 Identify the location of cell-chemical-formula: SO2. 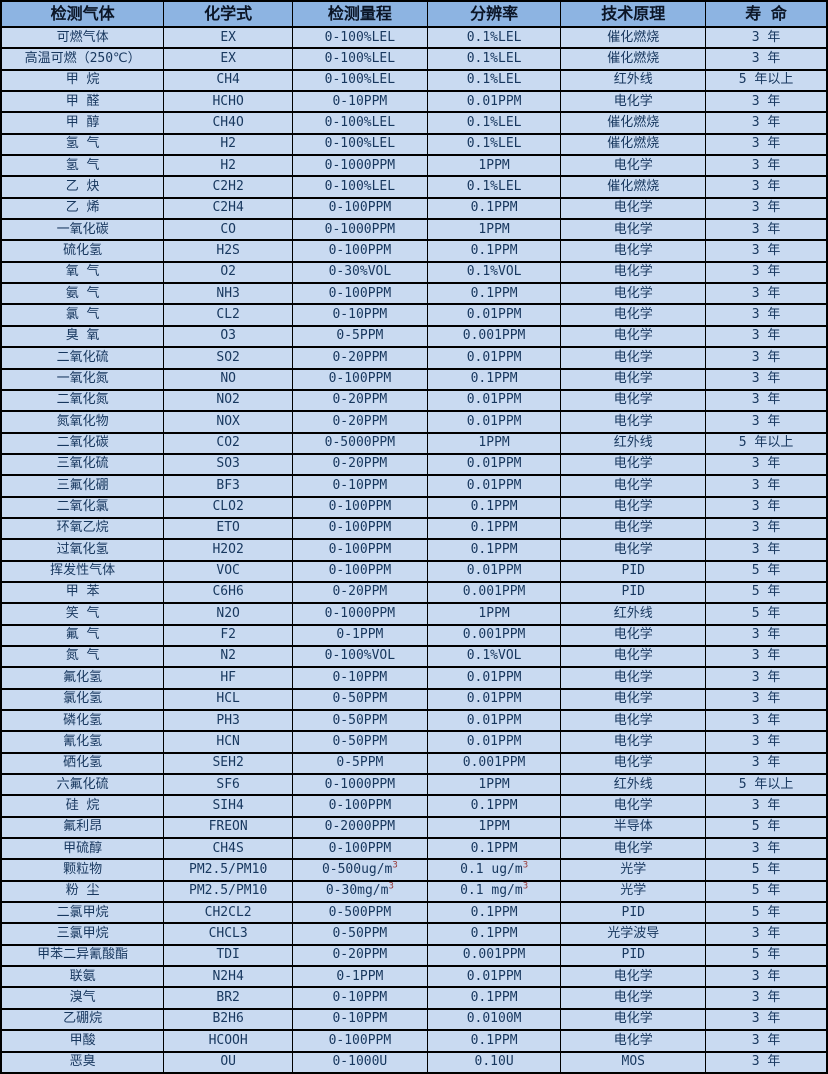
(228, 358).